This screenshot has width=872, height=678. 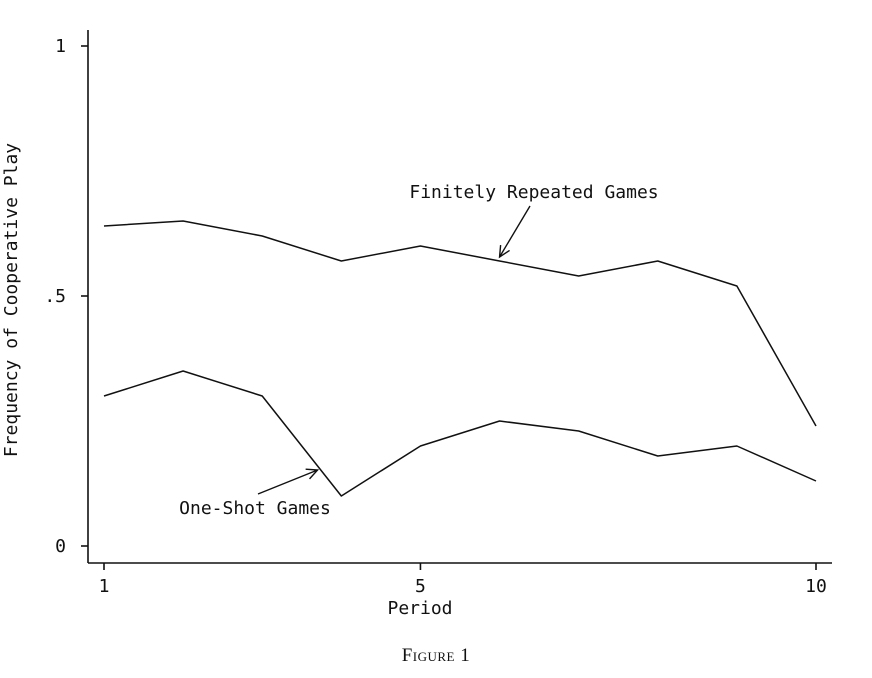 What do you see at coordinates (60, 546) in the screenshot?
I see `y-tick-label: 0` at bounding box center [60, 546].